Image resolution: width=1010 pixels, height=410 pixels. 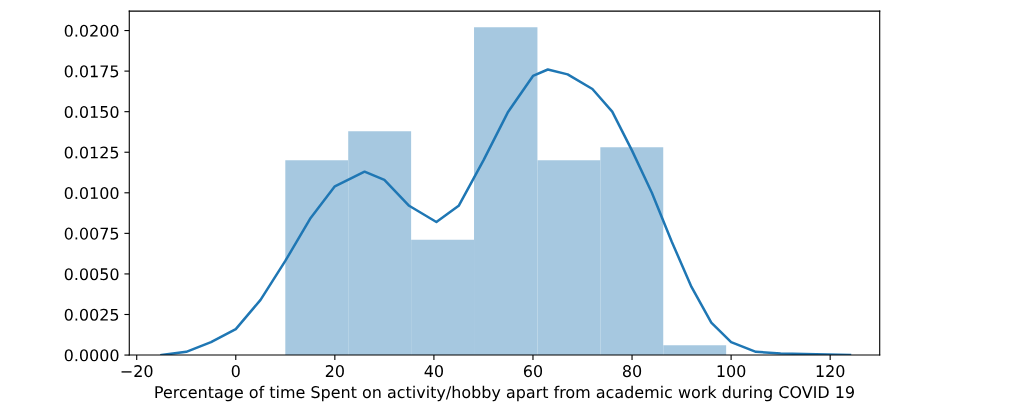 I want to click on y-tick-label: 0.0075, so click(x=91, y=233).